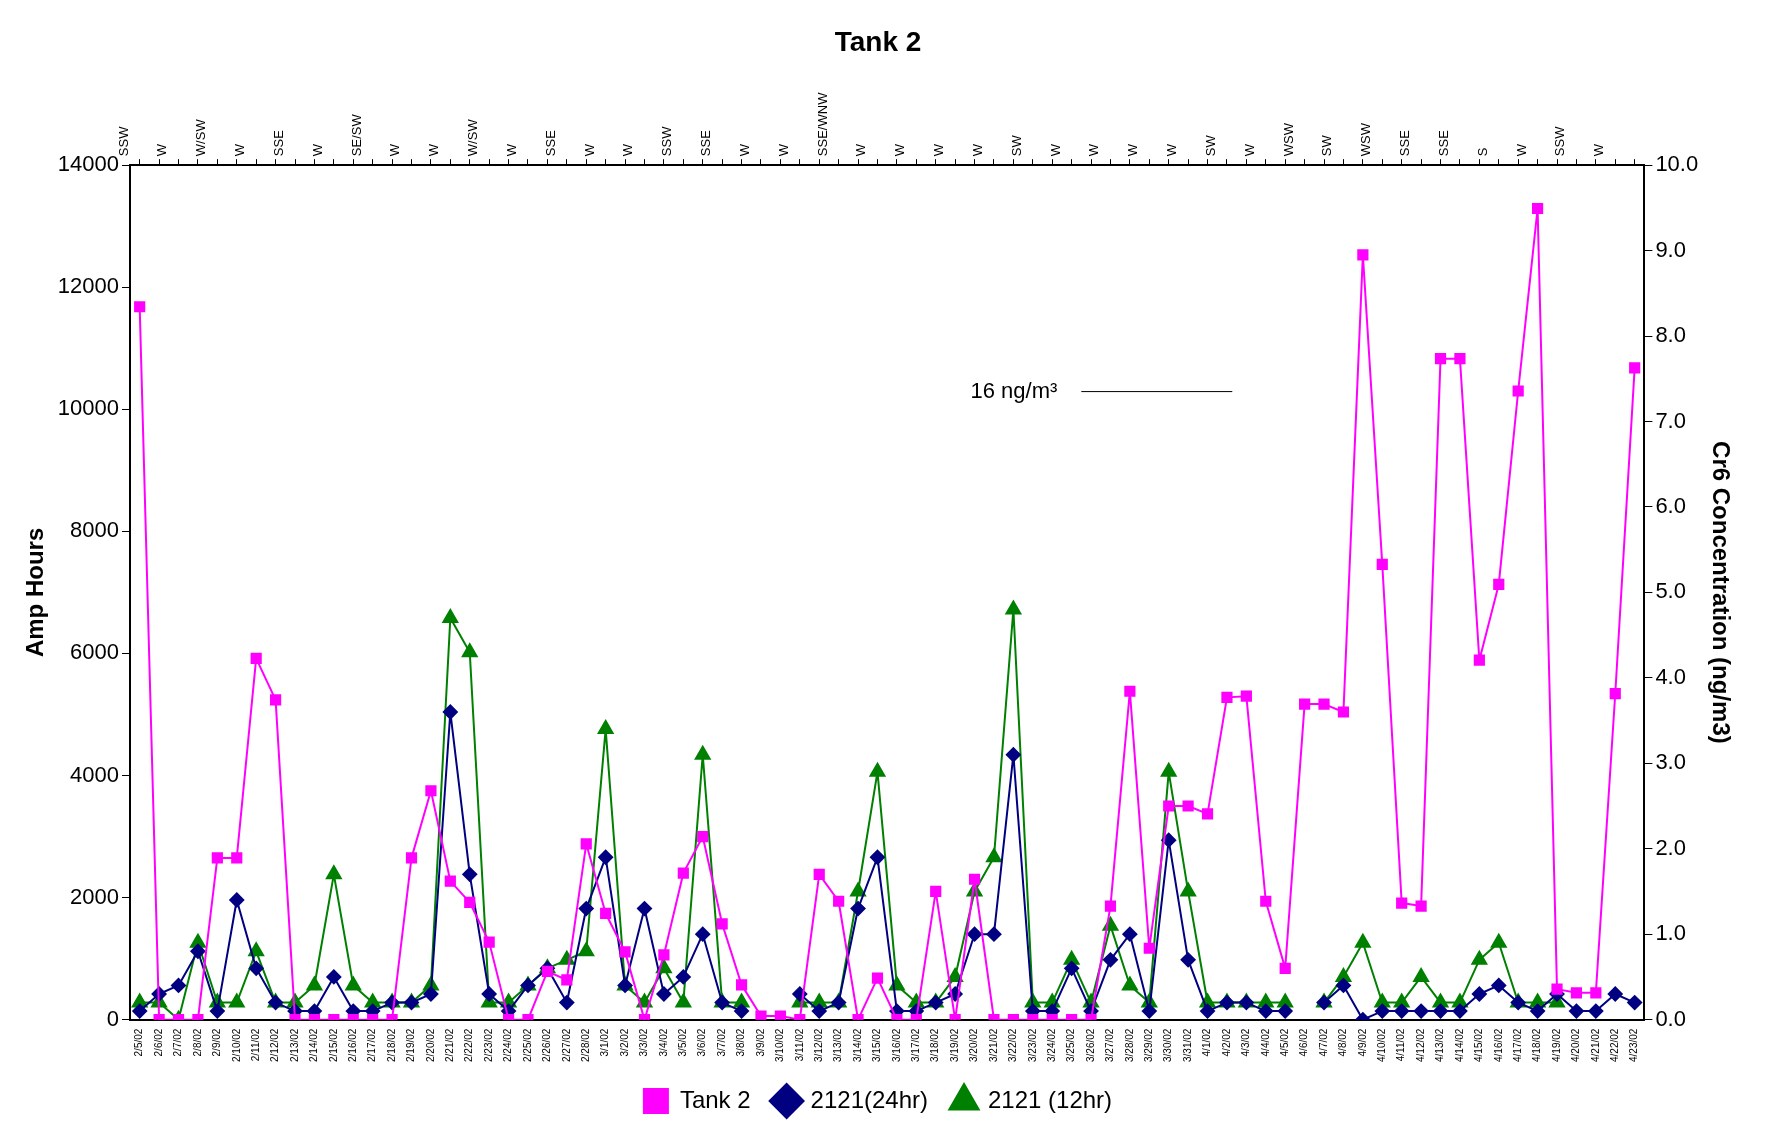 The width and height of the screenshot is (1769, 1145). Describe the element at coordinates (1677, 164) in the screenshot. I see `y2-tick-label: 10.0` at that location.